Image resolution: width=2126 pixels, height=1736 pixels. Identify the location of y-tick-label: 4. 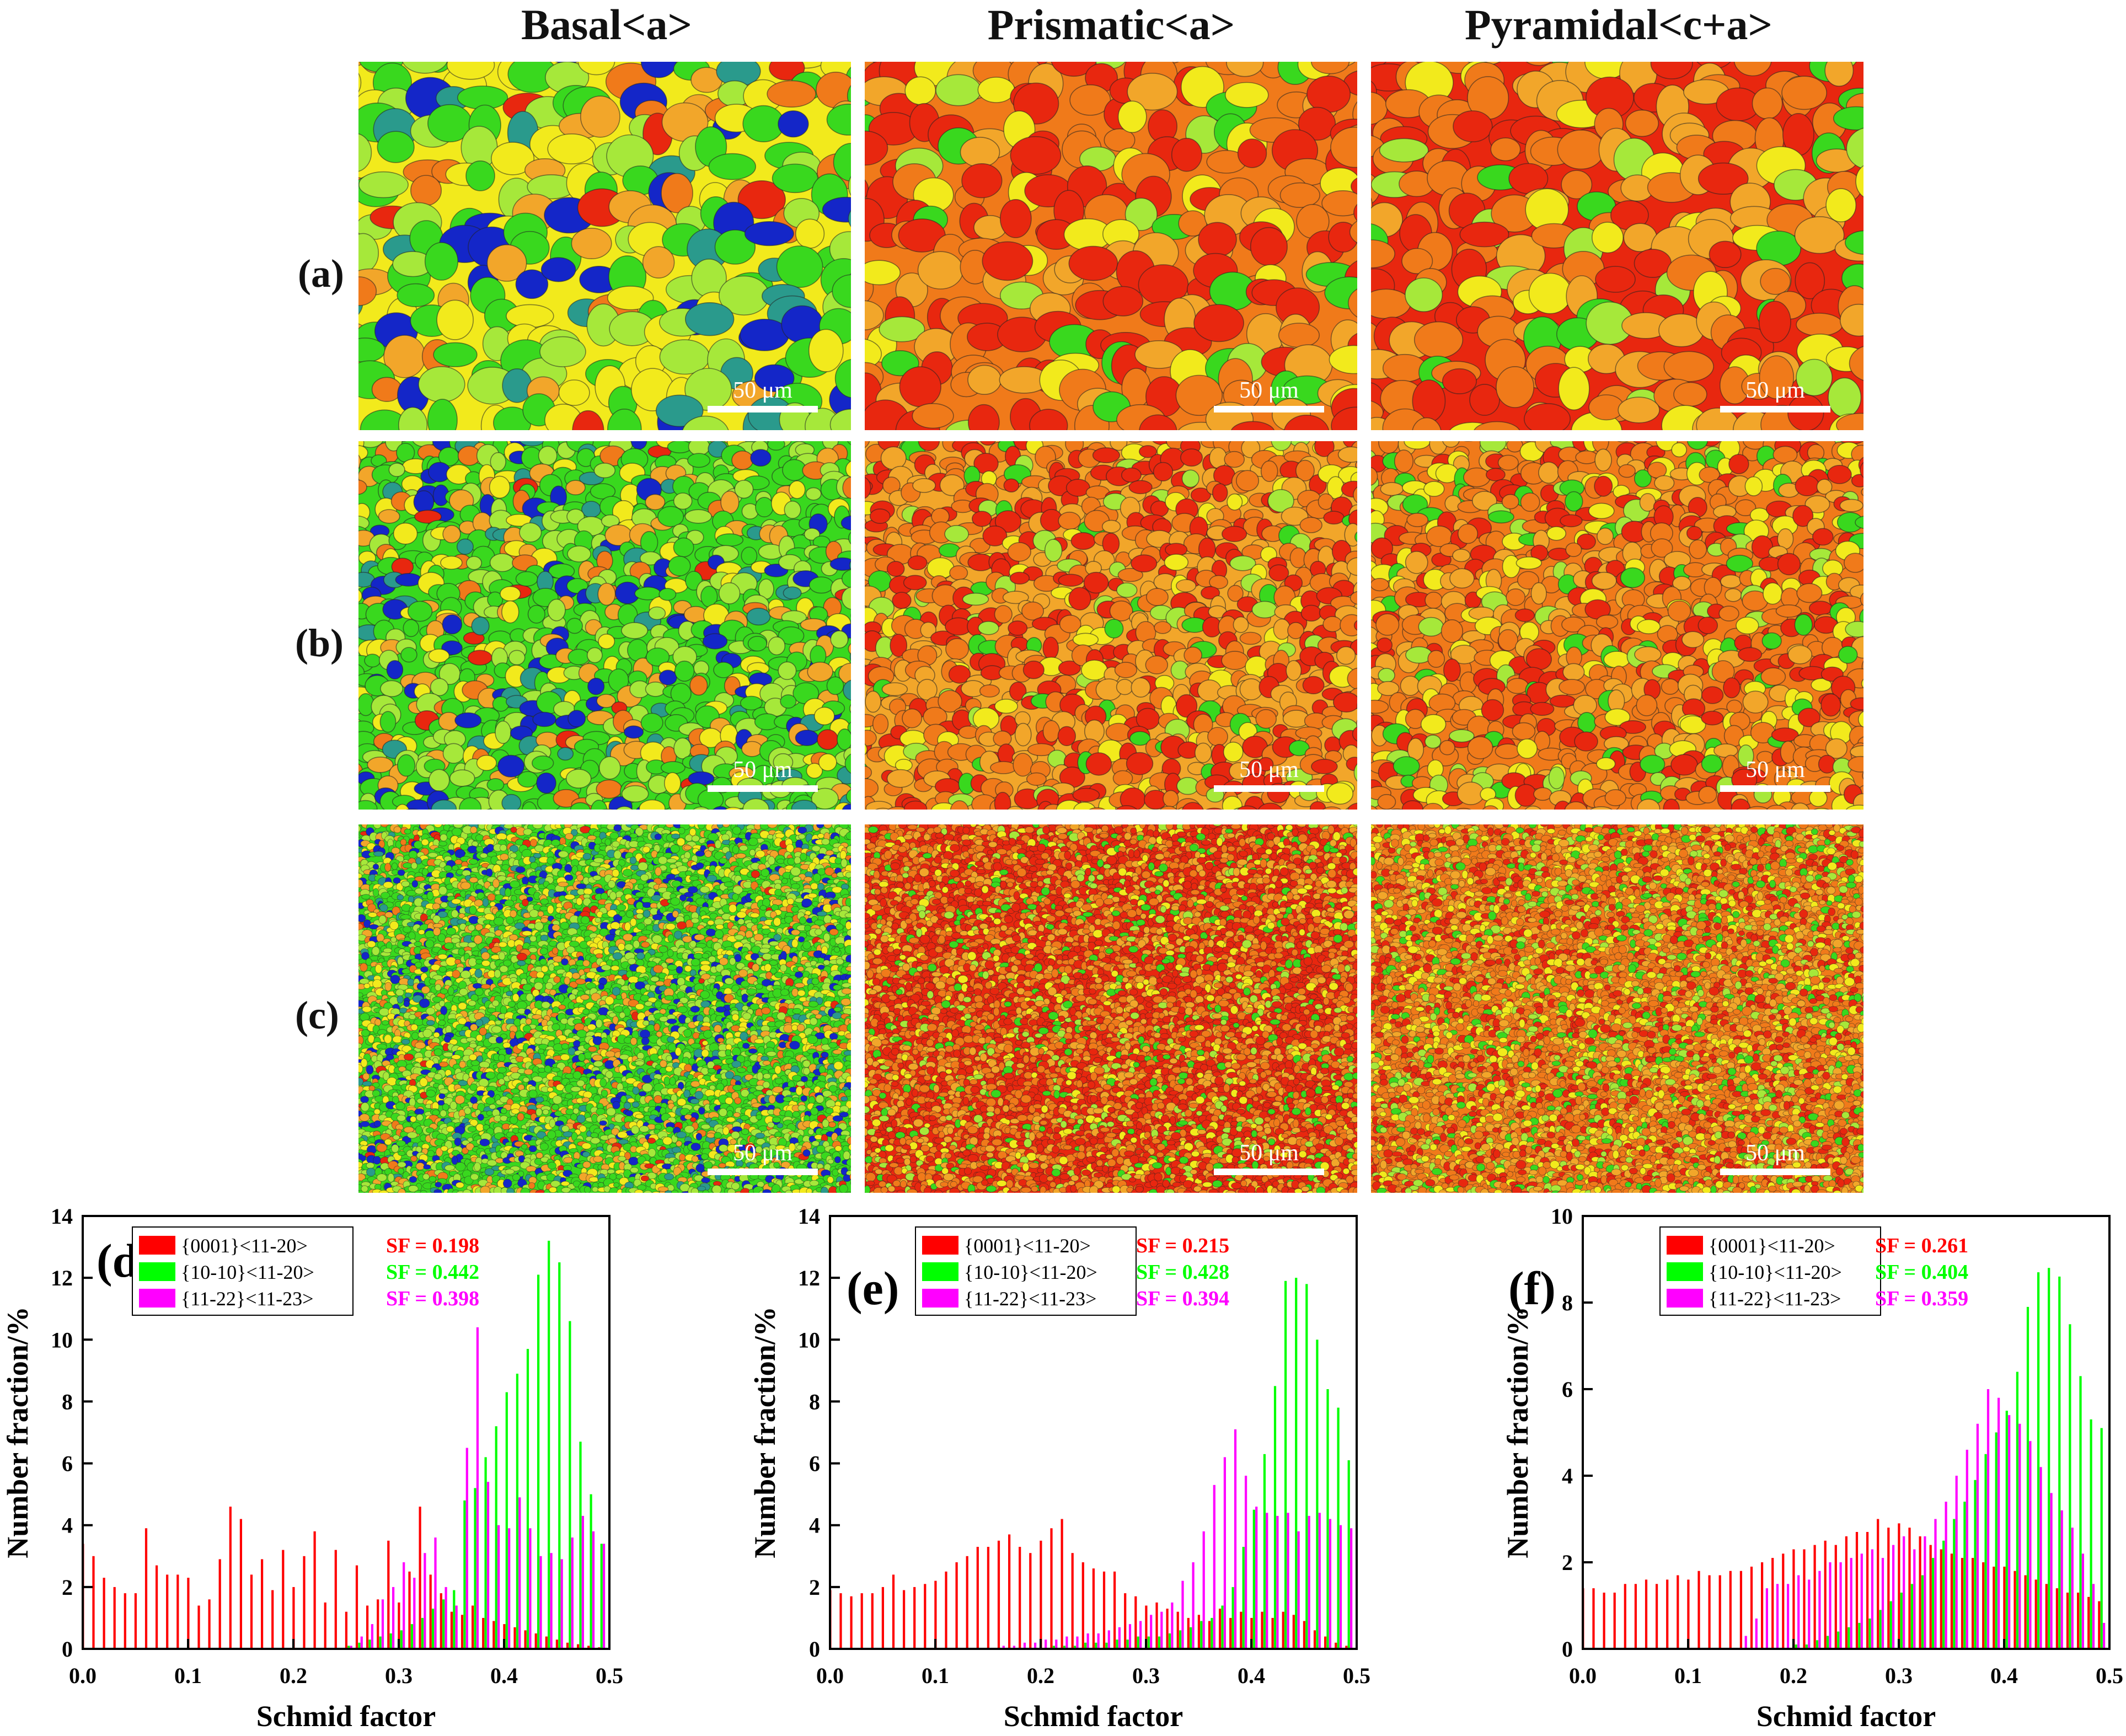
(814, 1525).